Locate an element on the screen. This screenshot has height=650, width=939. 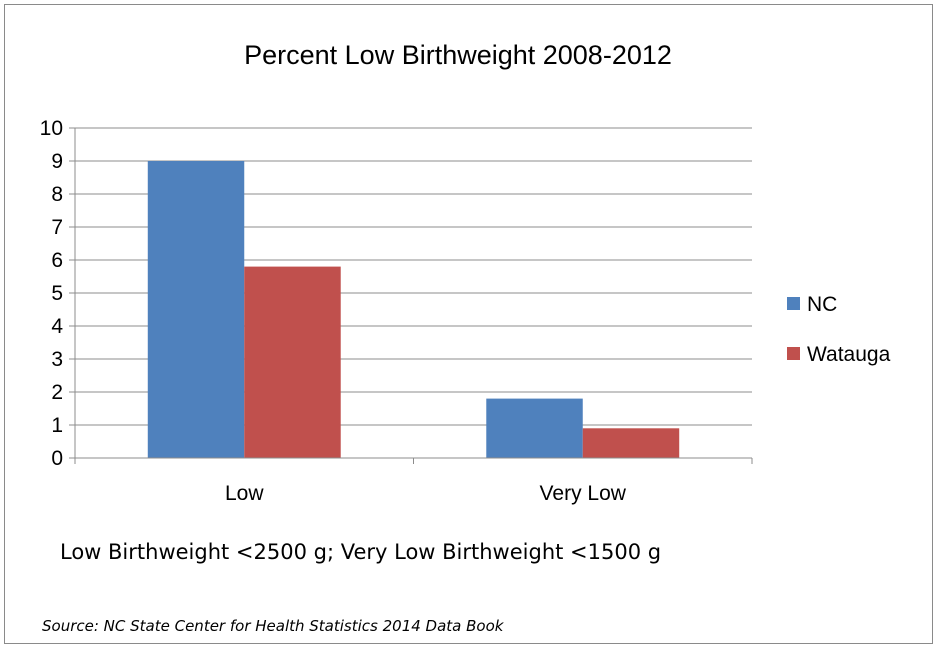
x-category-label: Low is located at coordinates (244, 493).